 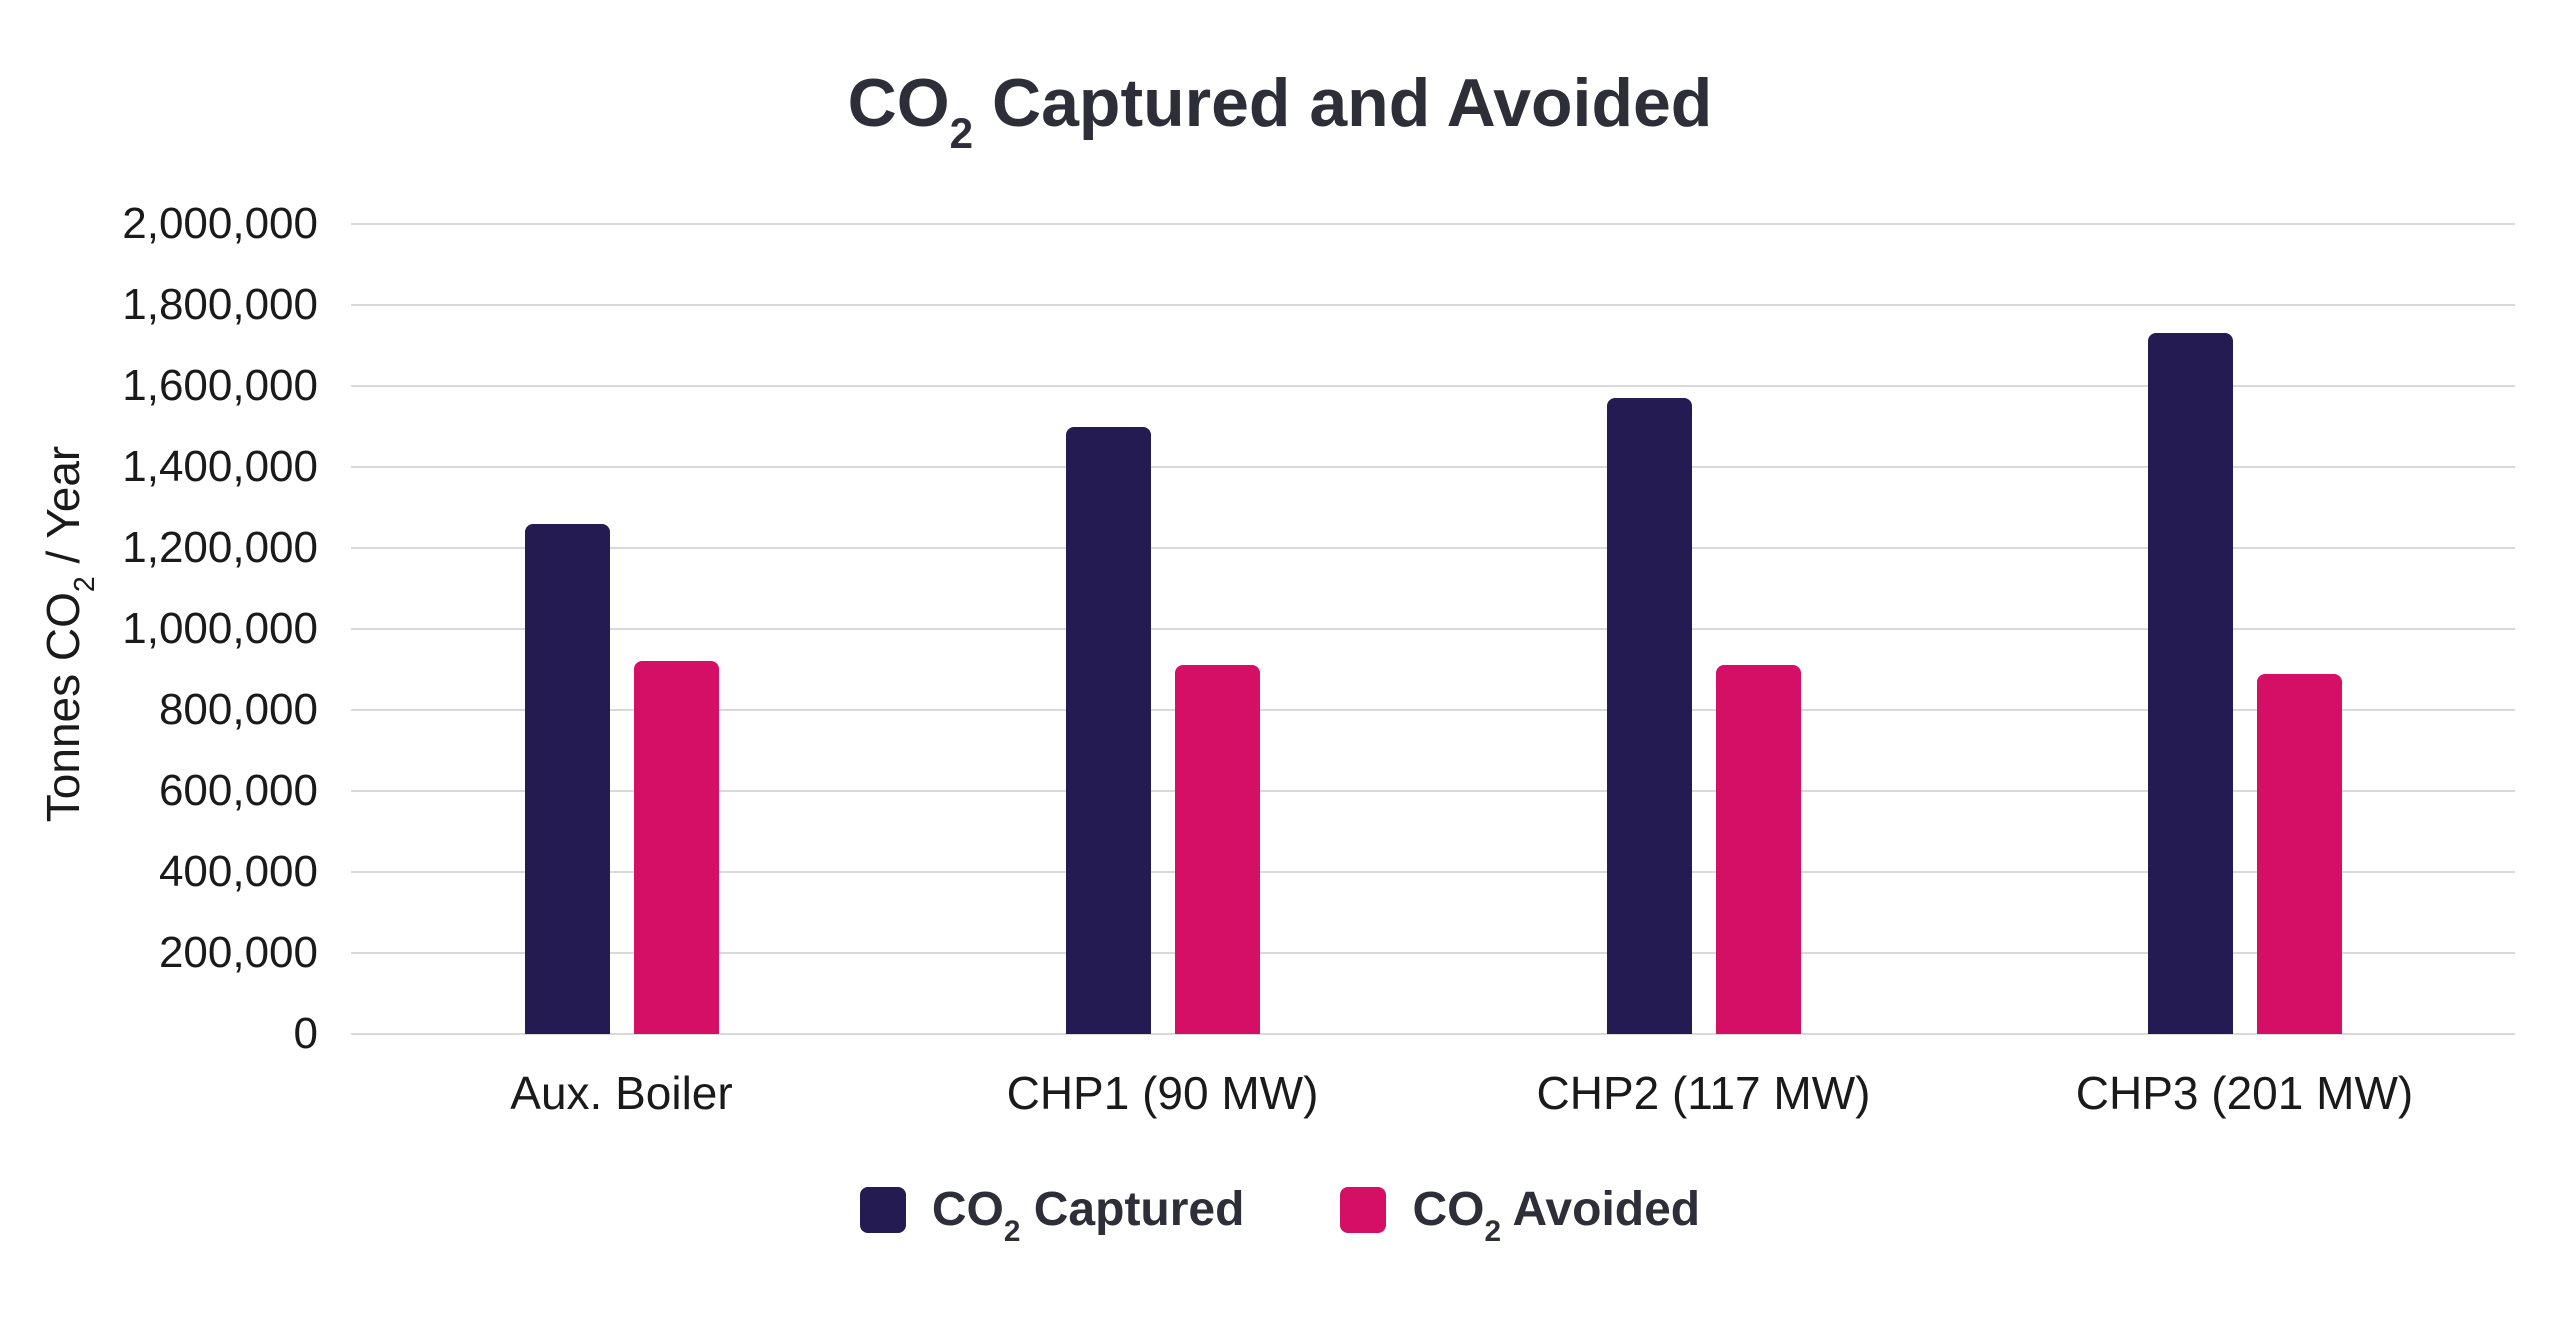 What do you see at coordinates (961, 134) in the screenshot?
I see `chart-title-subscript: 2` at bounding box center [961, 134].